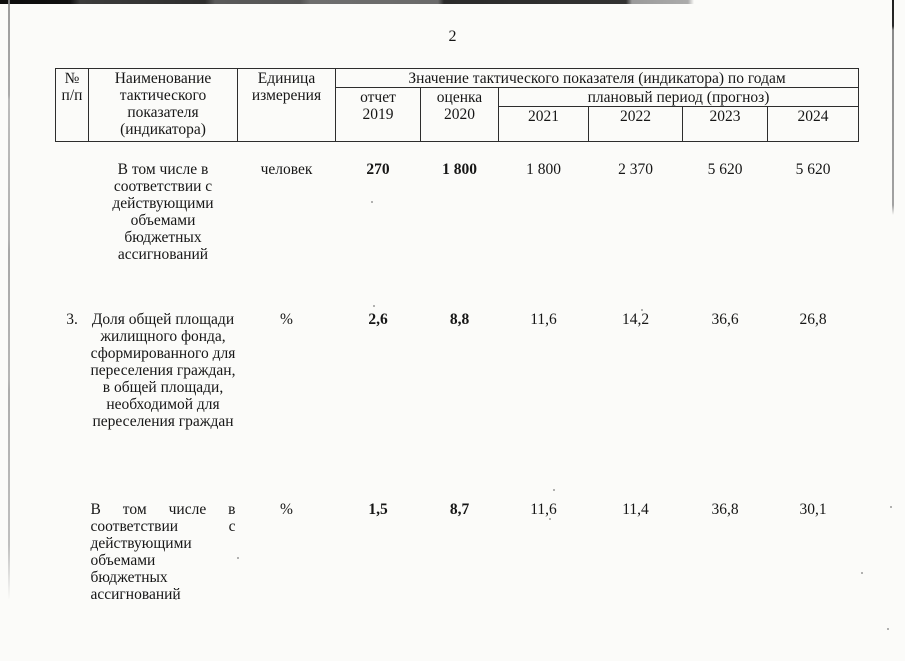 This screenshot has height=661, width=905. I want to click on scan-edge-left, so click(9, 300).